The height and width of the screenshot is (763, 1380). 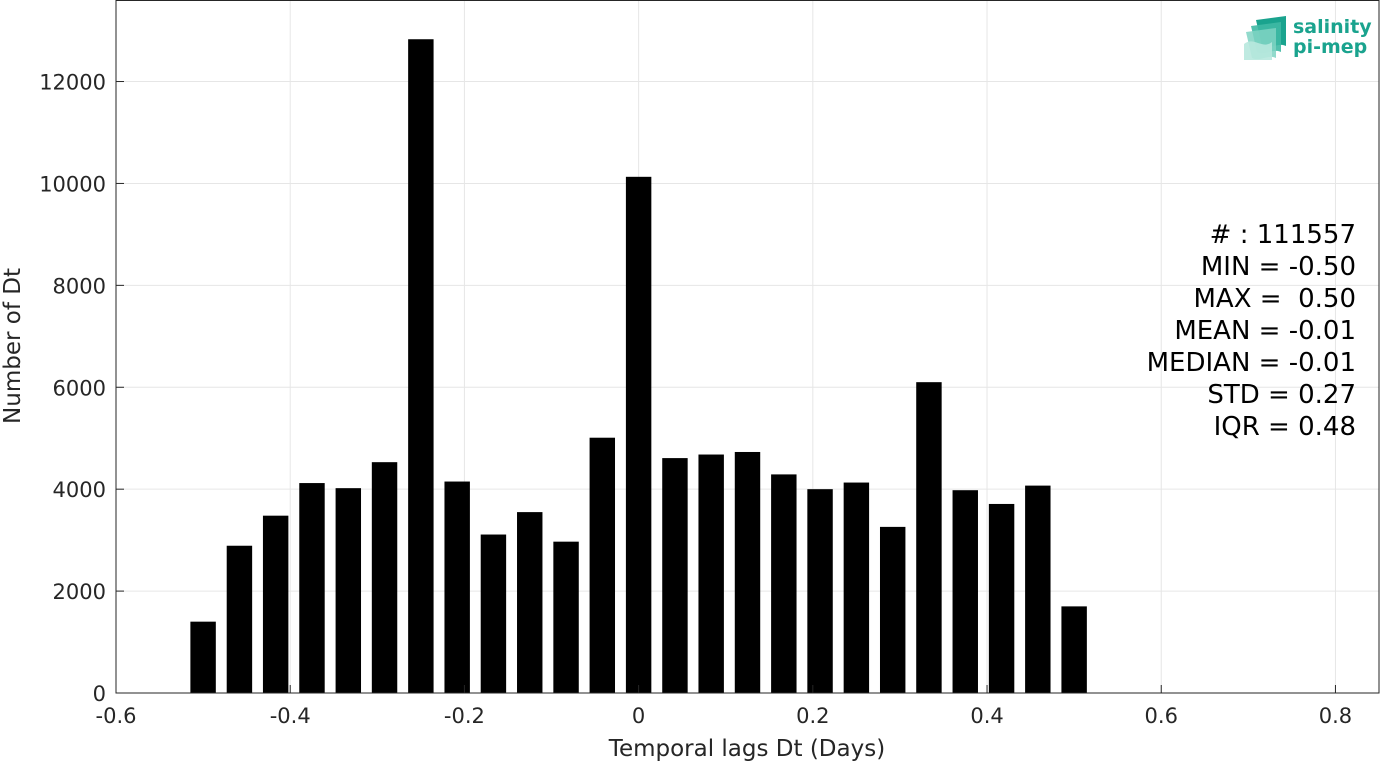 I want to click on y-tick-label-4: 8000, so click(x=79, y=286).